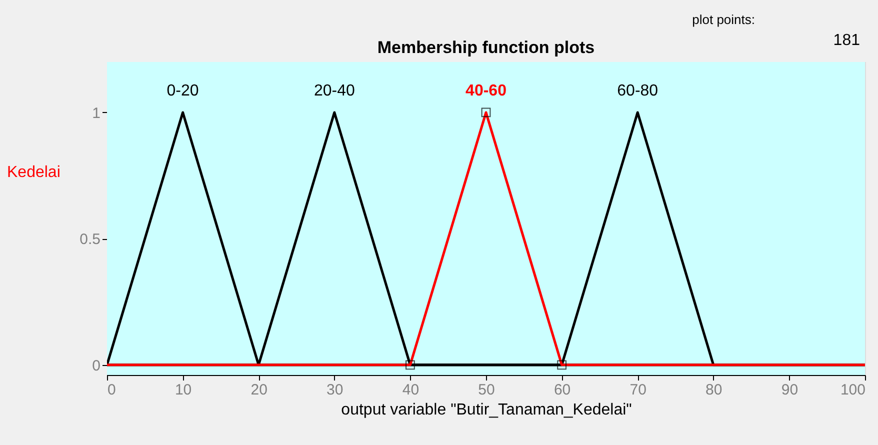  I want to click on series-label: 0-20, so click(182, 91).